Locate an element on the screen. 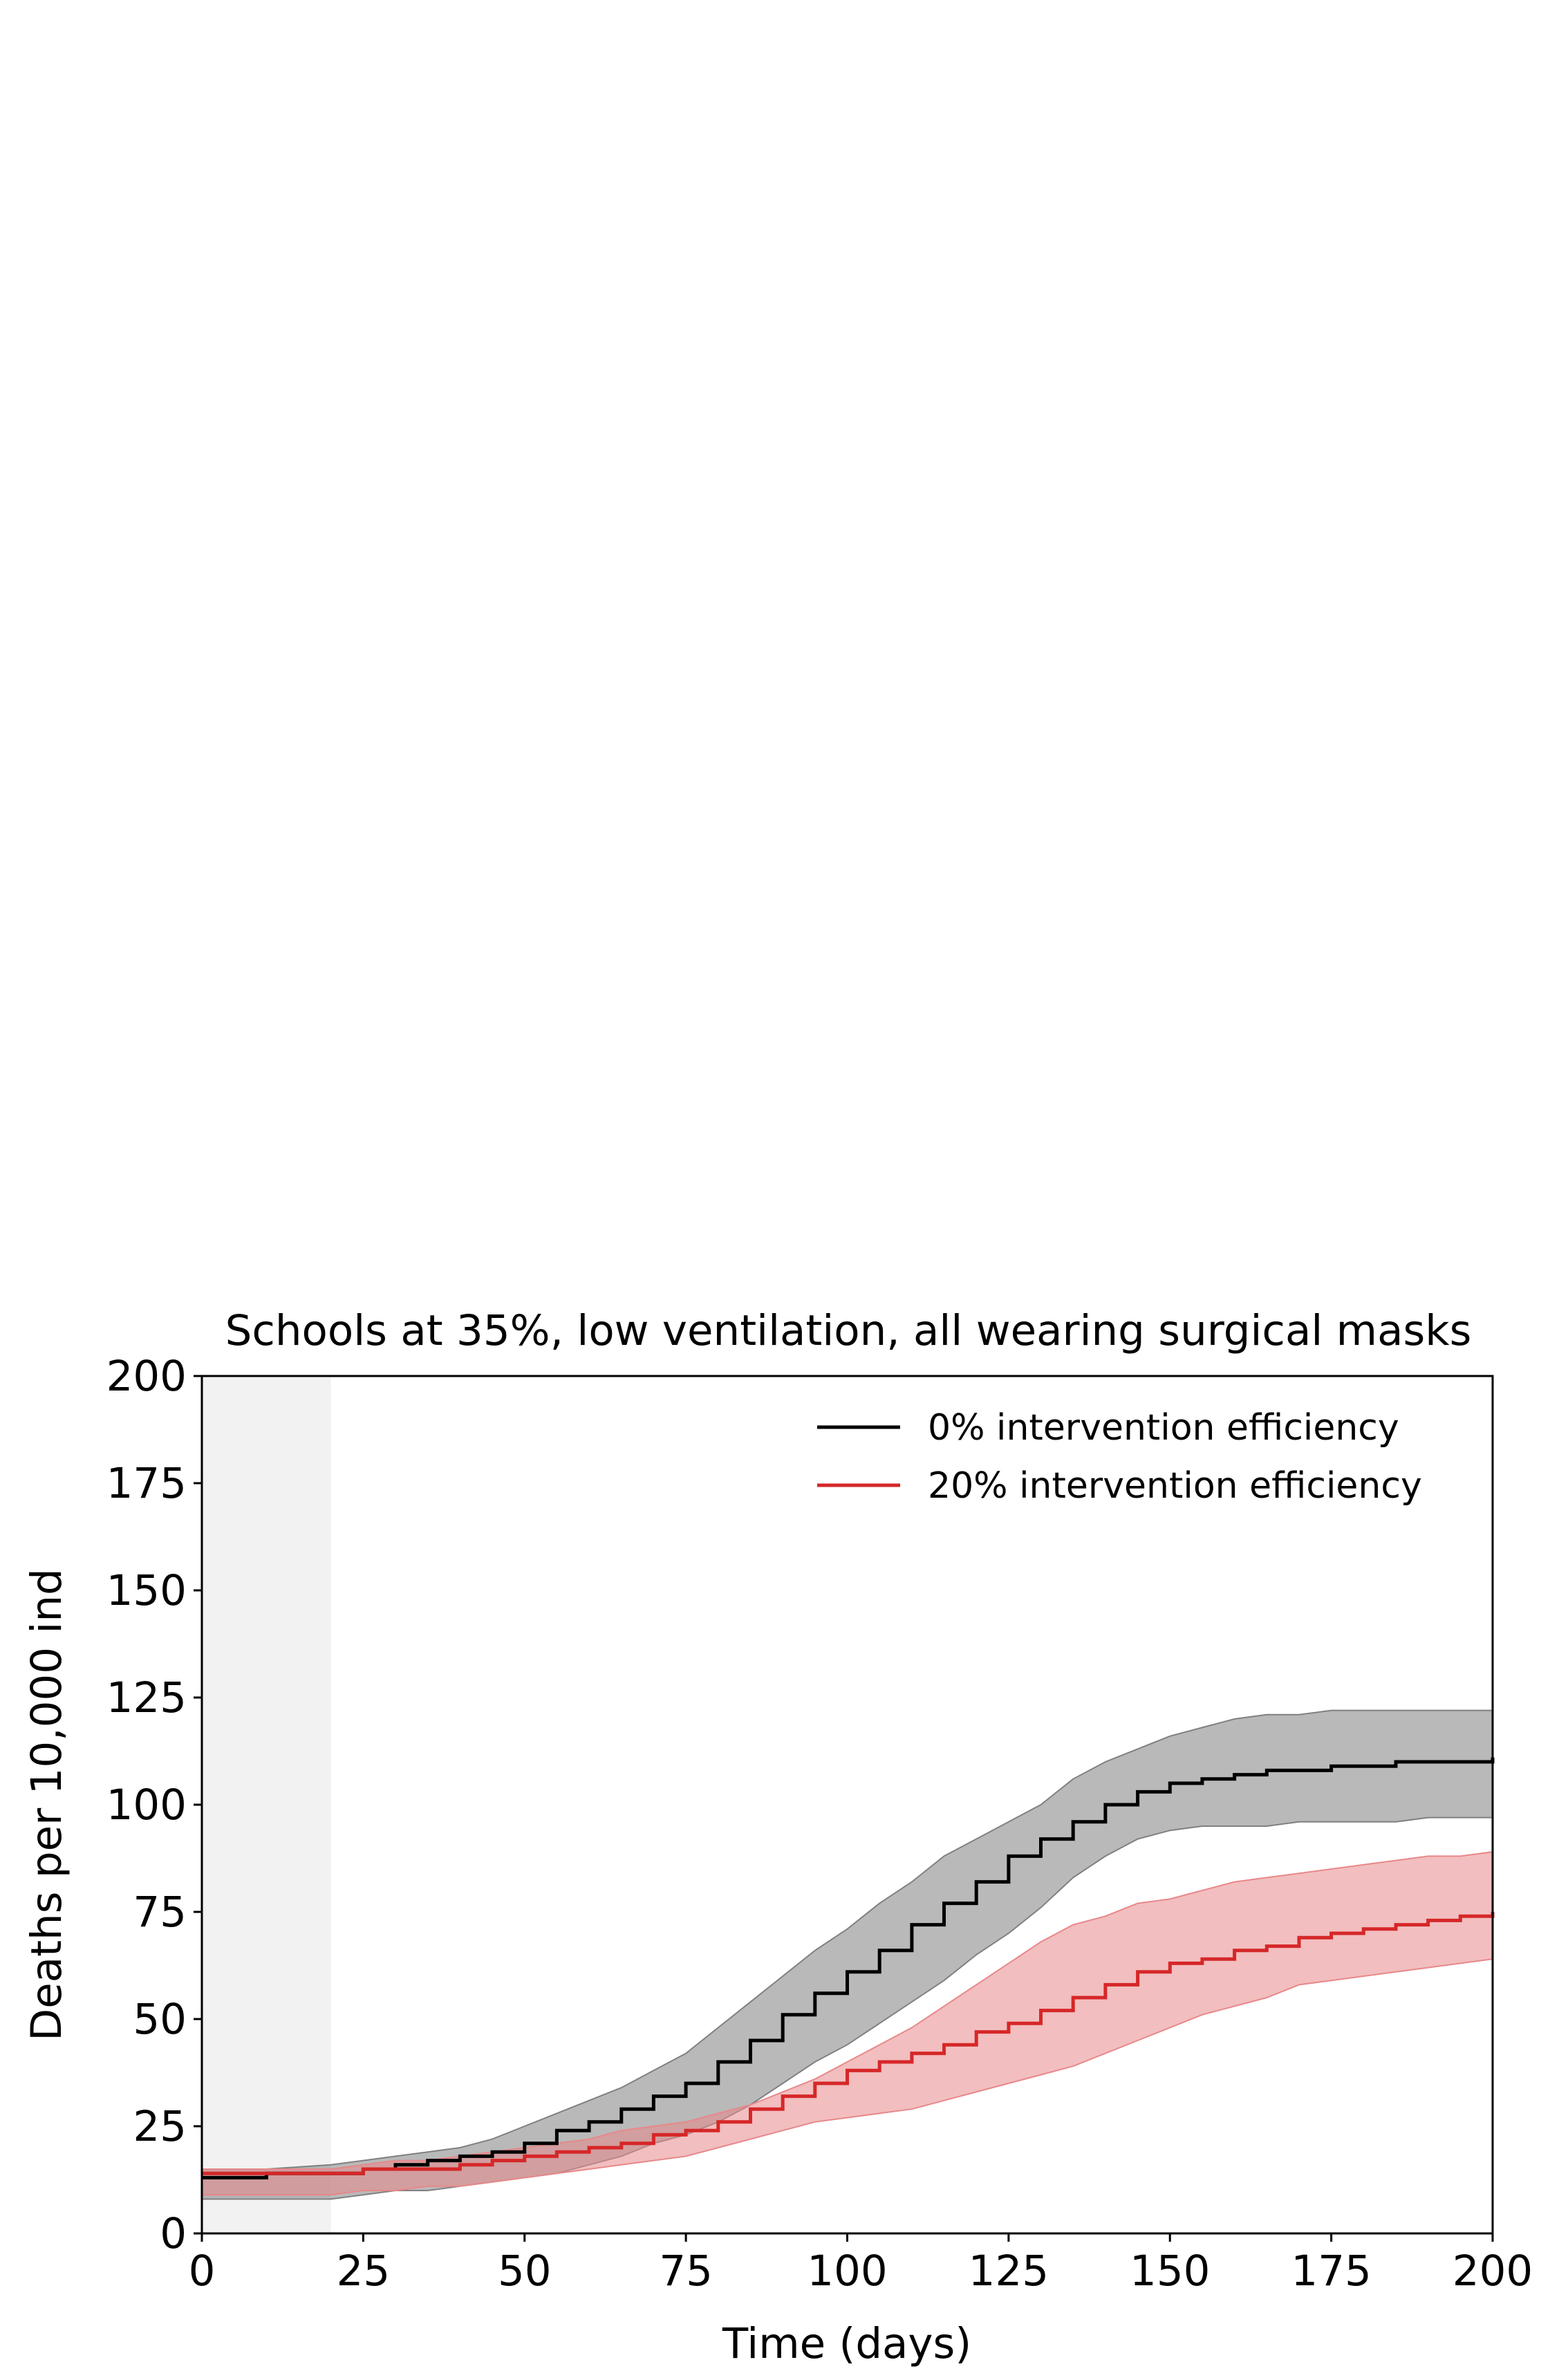  legend-label-1: 20% intervention efficiency is located at coordinates (1175, 1486).